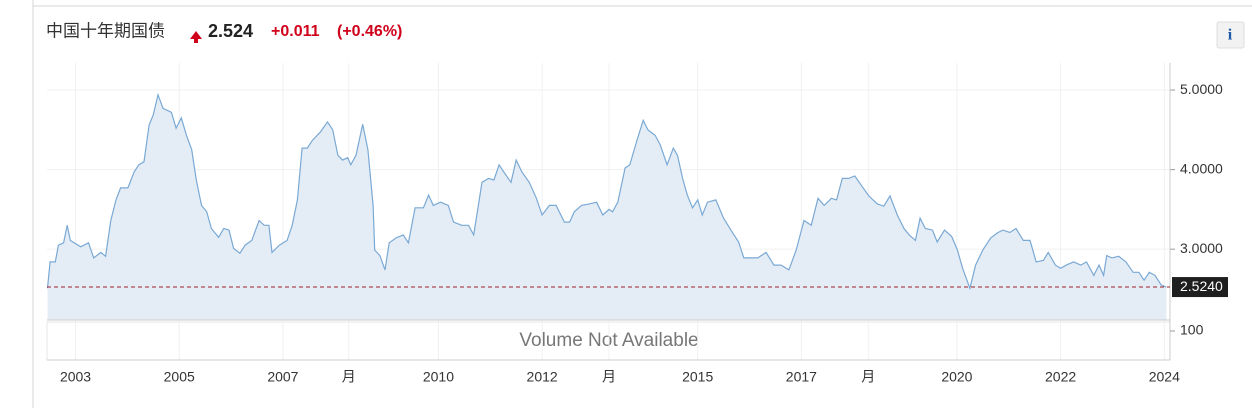 This screenshot has height=413, width=1252. What do you see at coordinates (697, 377) in the screenshot?
I see `x-tick-label: 2015` at bounding box center [697, 377].